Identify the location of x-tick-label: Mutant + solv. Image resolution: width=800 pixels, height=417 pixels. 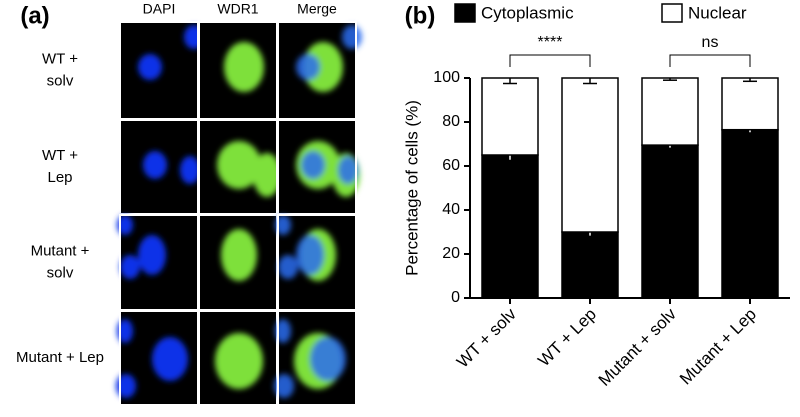
(638, 347).